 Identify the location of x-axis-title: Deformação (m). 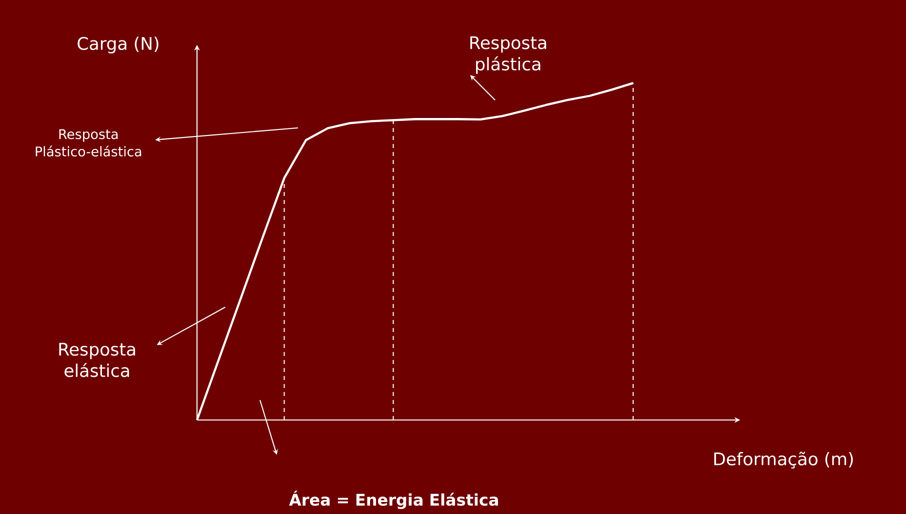
(783, 460).